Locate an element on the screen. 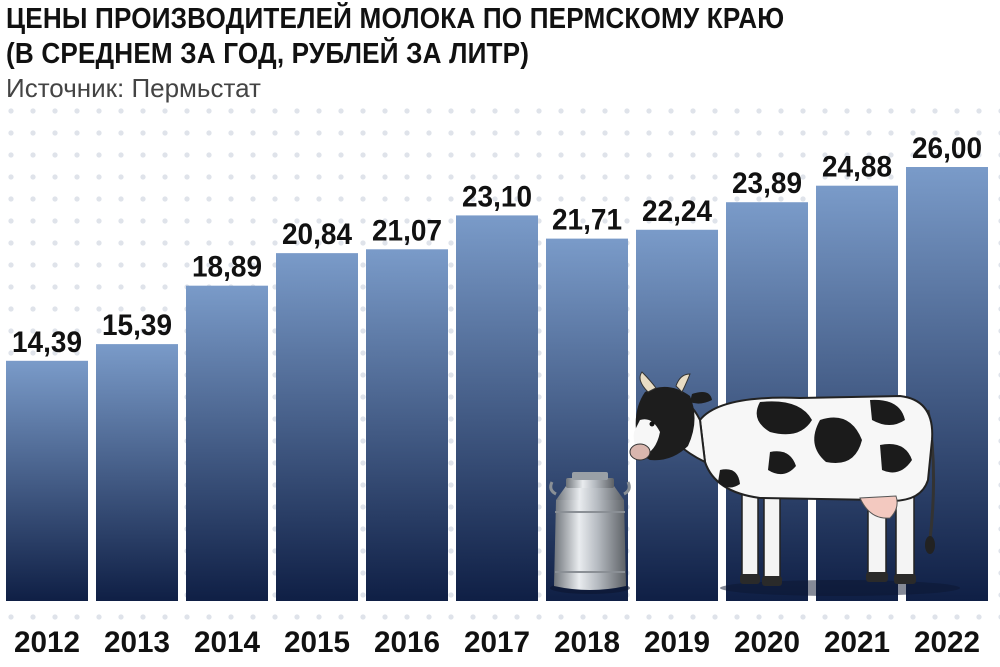 The height and width of the screenshot is (667, 1000). value-label-2022: 26,00 is located at coordinates (947, 148).